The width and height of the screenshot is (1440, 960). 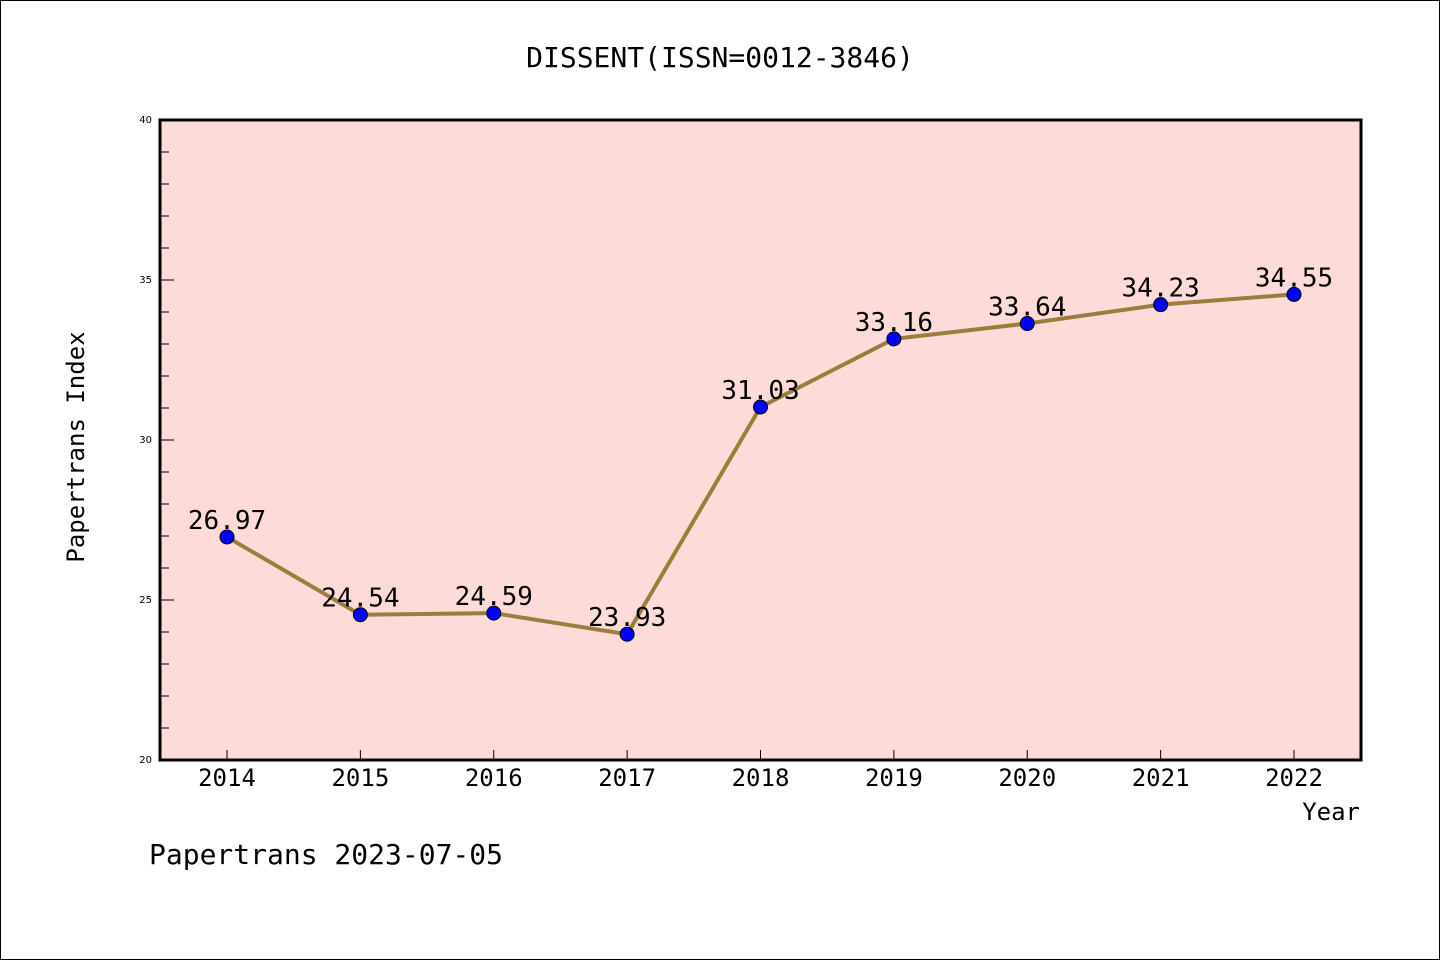 What do you see at coordinates (145, 600) in the screenshot?
I see `y-tick-label: 25` at bounding box center [145, 600].